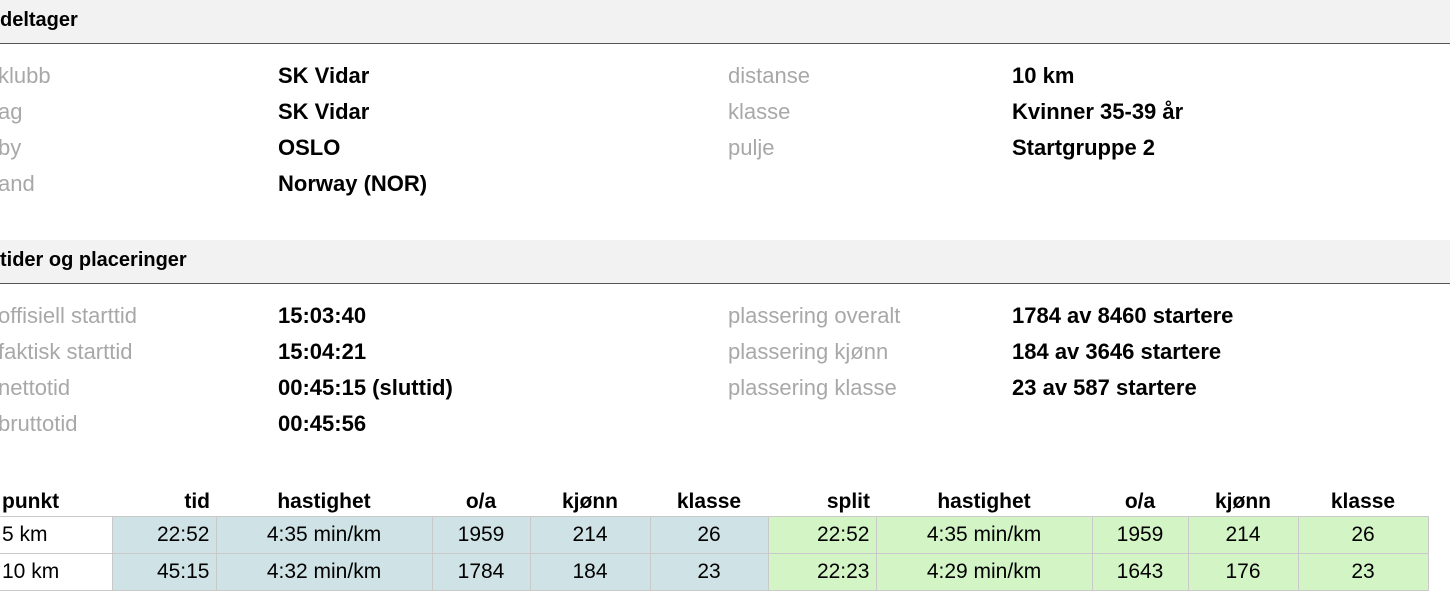 The width and height of the screenshot is (1452, 602). What do you see at coordinates (324, 75) in the screenshot?
I see `club-value: SK Vidar` at bounding box center [324, 75].